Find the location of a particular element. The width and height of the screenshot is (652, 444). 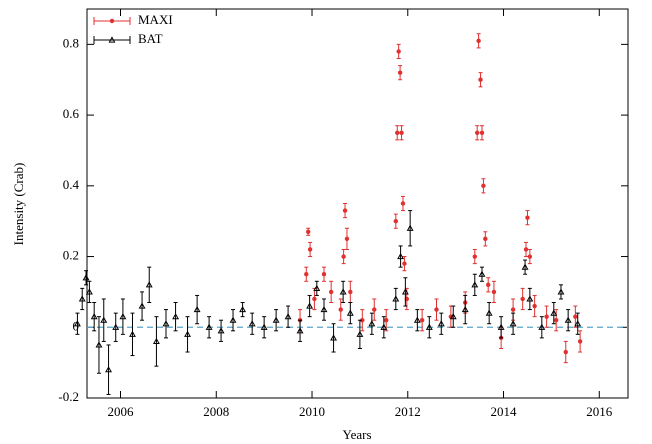

y-axis-label: Intensity (Crab) is located at coordinates (18, 204).